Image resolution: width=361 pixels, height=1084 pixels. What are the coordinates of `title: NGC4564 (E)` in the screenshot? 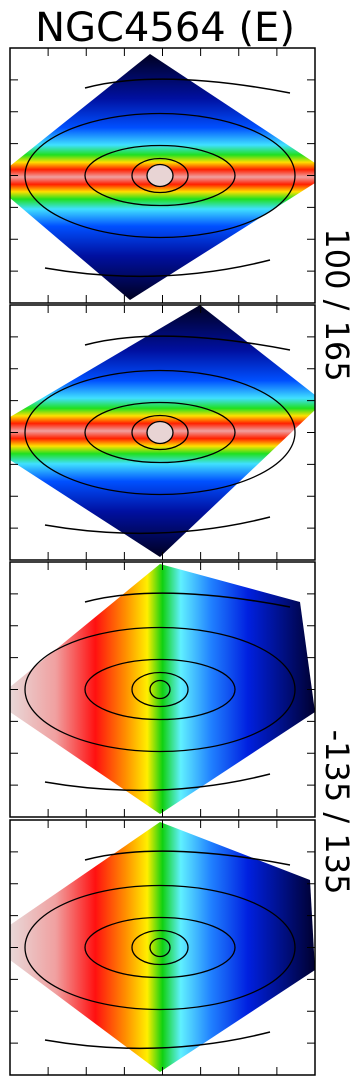 It's located at (165, 28).